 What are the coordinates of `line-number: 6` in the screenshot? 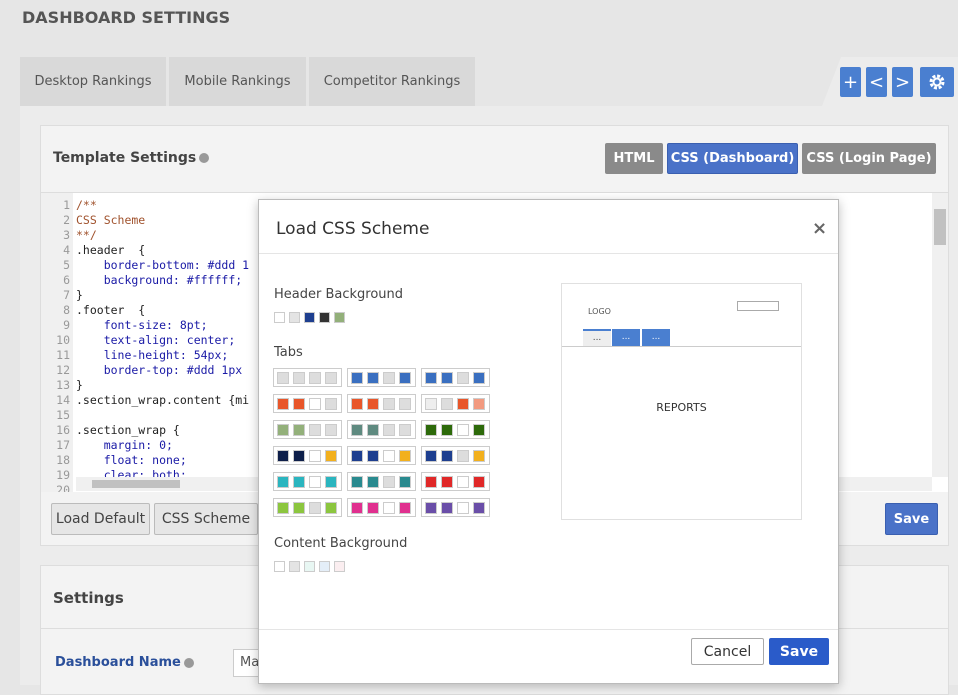 It's located at (66, 280).